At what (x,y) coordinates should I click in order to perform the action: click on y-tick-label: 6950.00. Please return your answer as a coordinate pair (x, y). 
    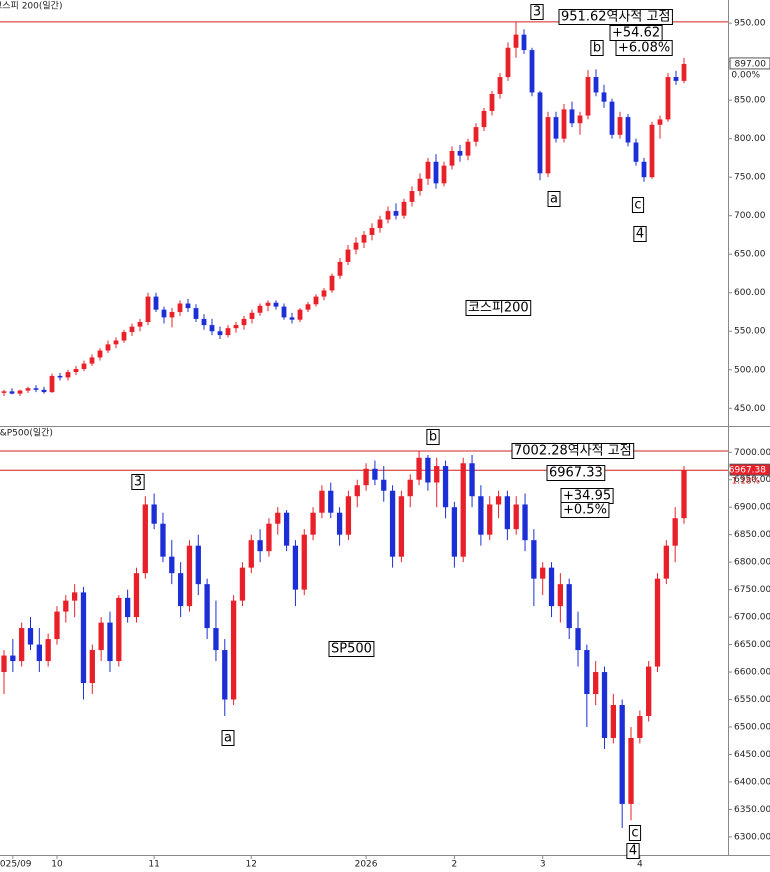
    Looking at the image, I should click on (752, 480).